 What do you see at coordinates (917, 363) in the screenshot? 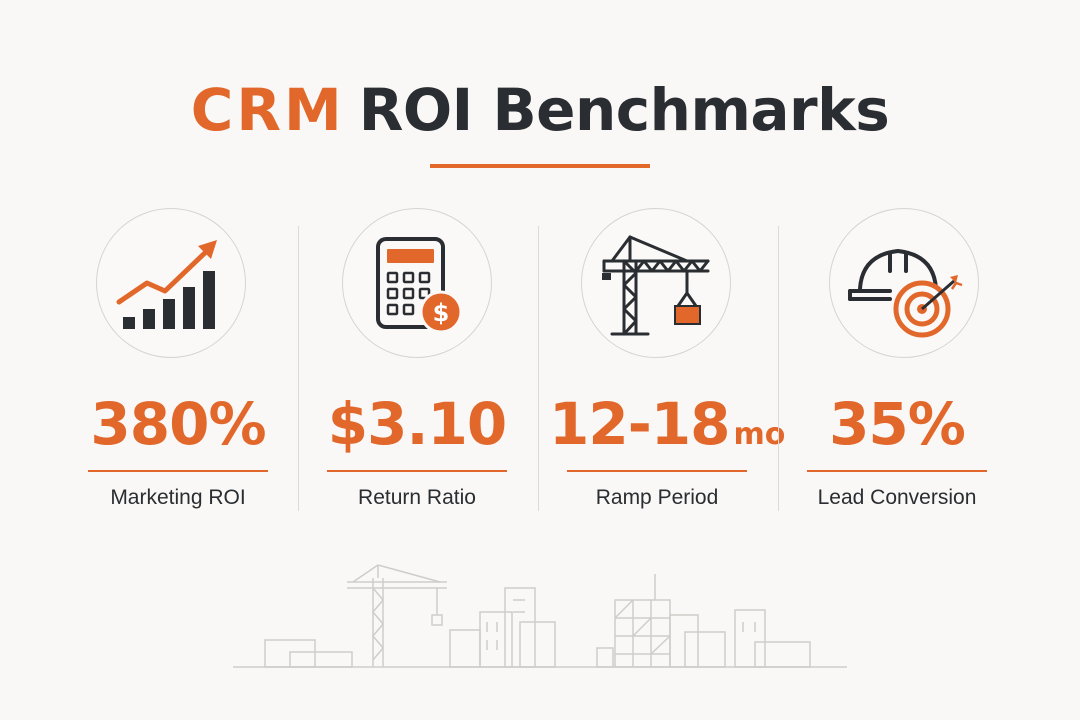
I see `stat-card-lead-conversion: 35% Lead Conversion` at bounding box center [917, 363].